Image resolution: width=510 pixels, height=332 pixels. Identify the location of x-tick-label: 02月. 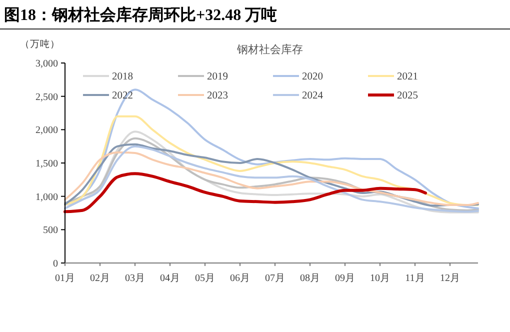
(100, 278).